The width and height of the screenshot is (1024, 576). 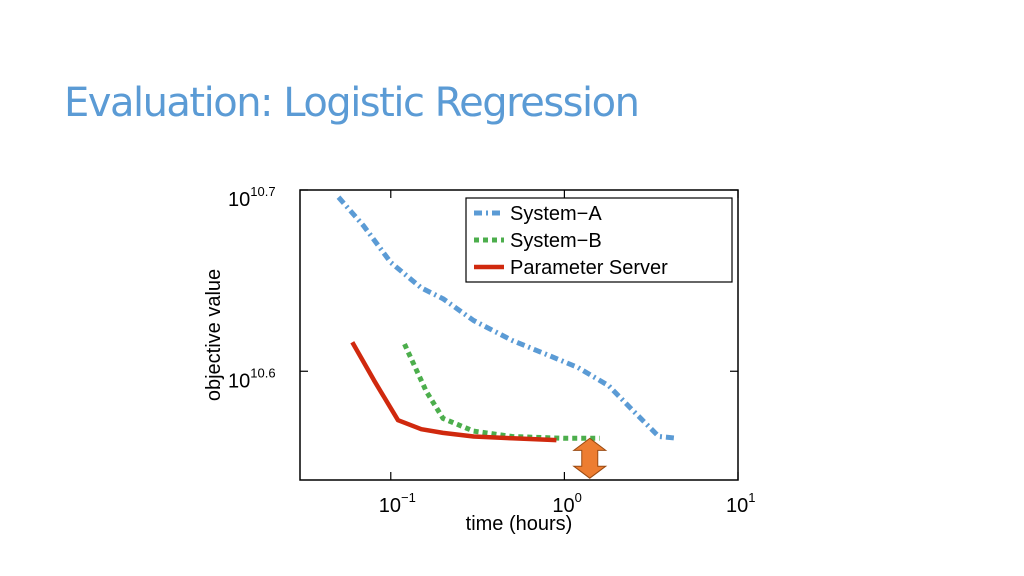 I want to click on series-layer, so click(x=507, y=319).